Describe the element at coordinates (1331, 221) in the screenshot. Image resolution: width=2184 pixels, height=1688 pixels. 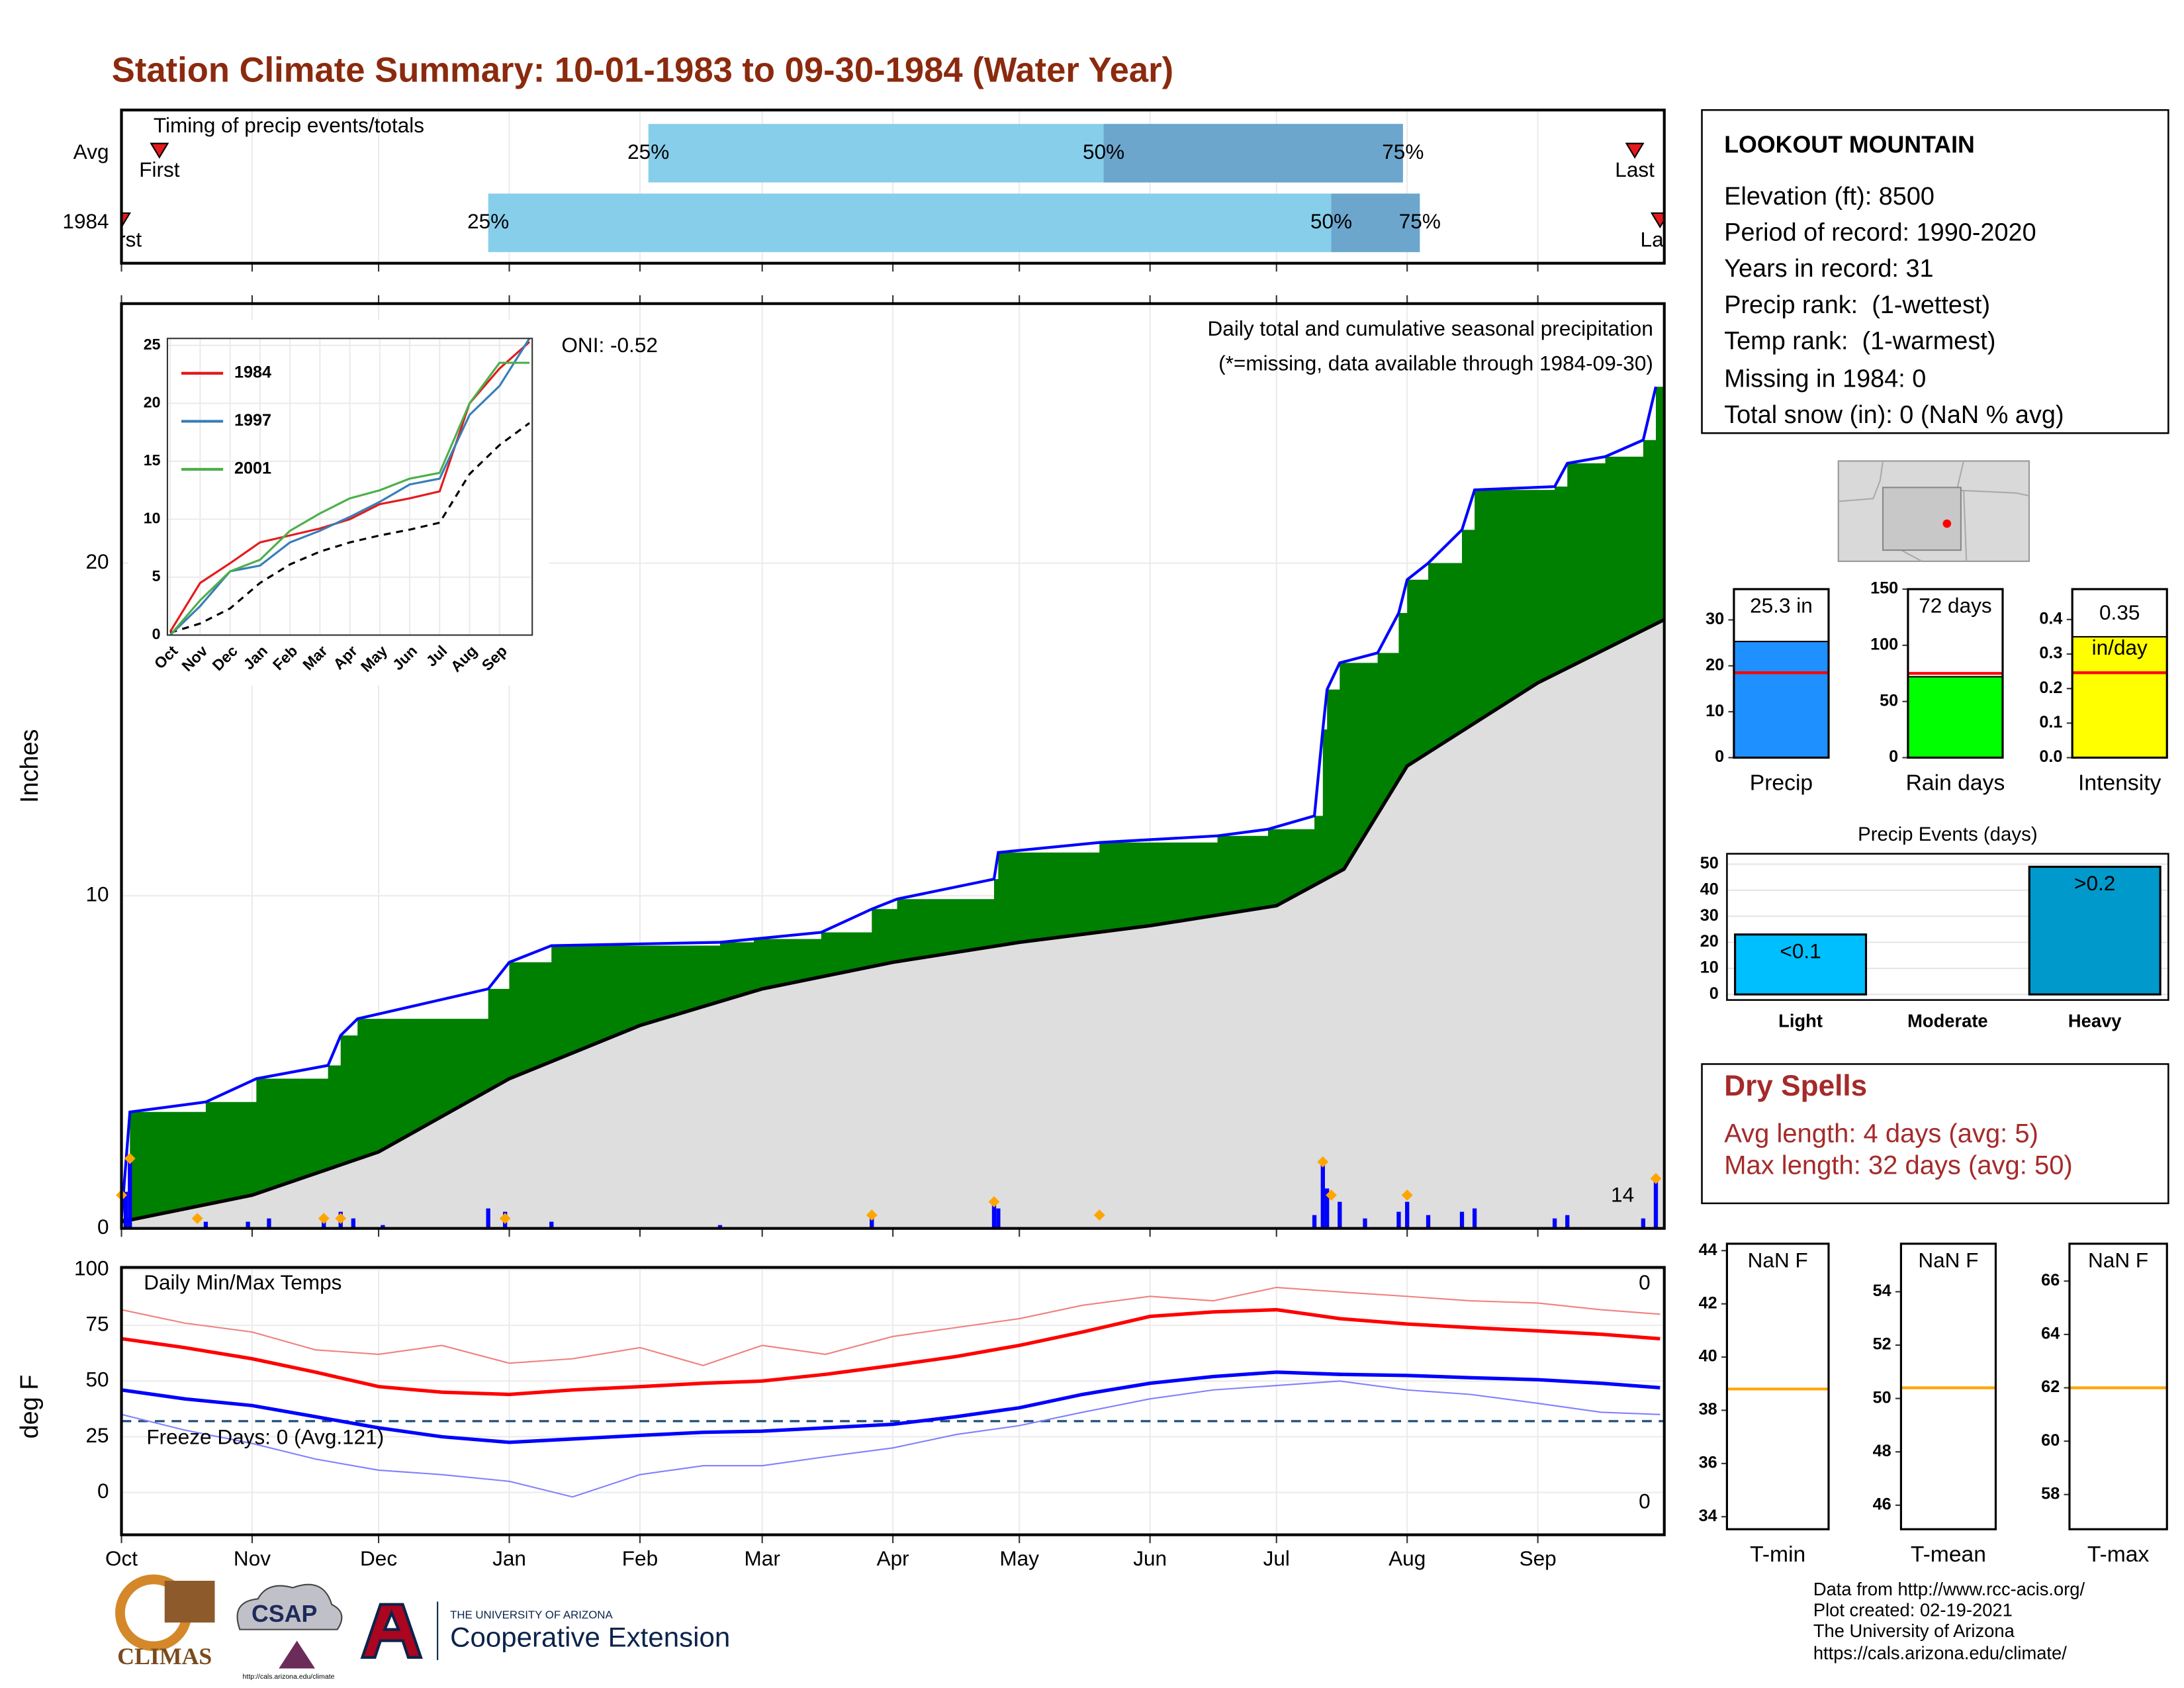
I see `percent-label: 50%` at that location.